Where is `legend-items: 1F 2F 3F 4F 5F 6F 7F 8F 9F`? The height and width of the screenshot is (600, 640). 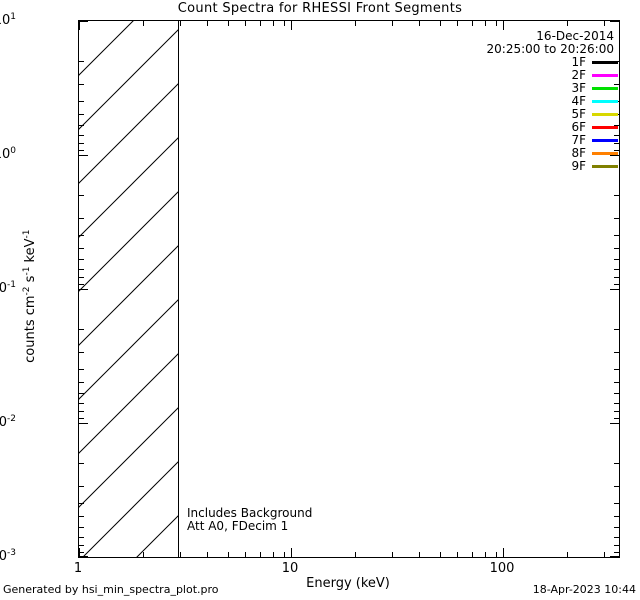
legend-items: 1F 2F 3F 4F 5F 6F 7F 8F 9F is located at coordinates (513, 114).